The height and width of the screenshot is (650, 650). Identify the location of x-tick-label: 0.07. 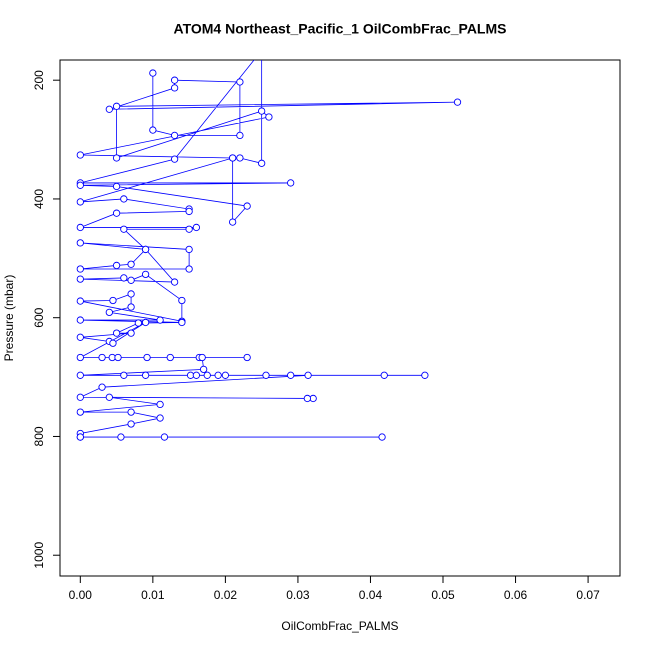
(588, 595).